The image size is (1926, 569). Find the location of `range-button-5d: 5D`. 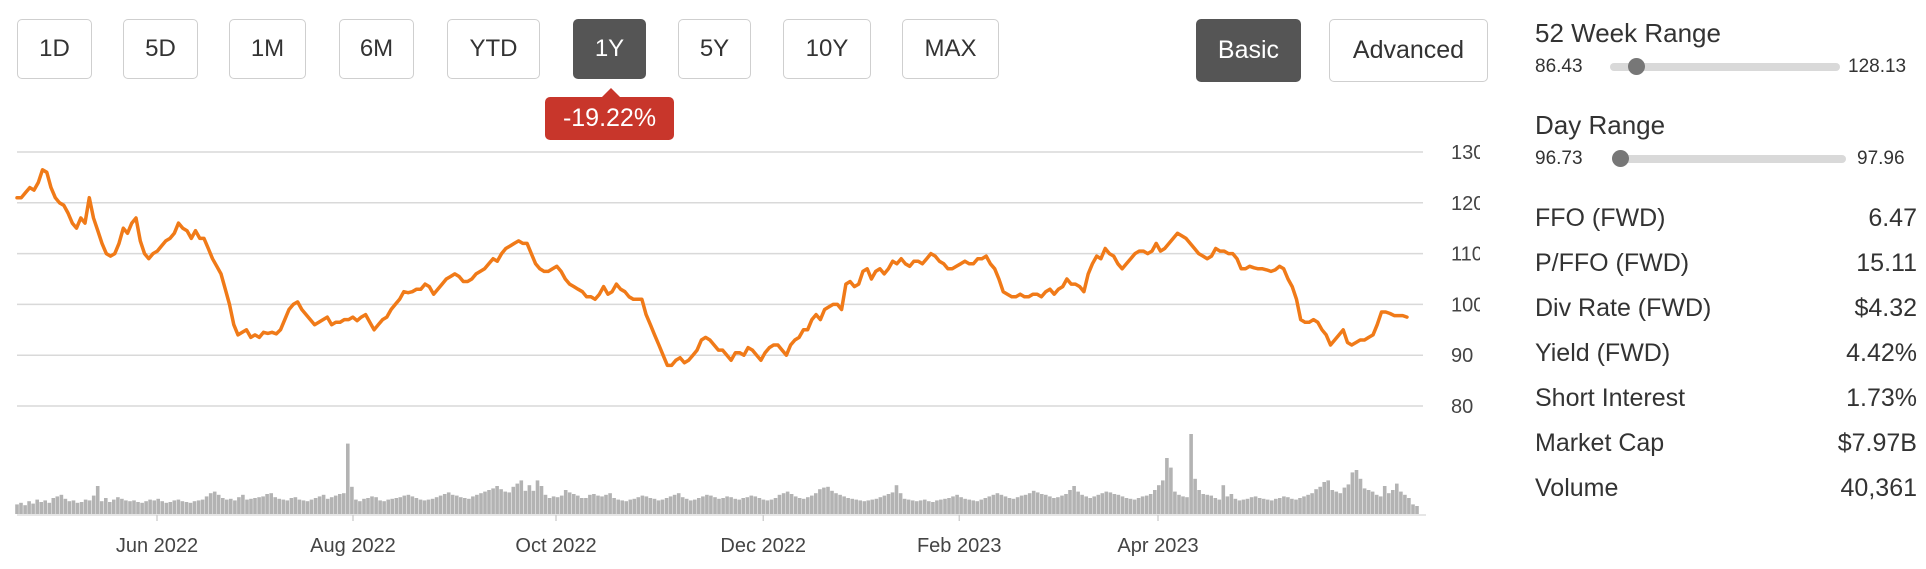

range-button-5d: 5D is located at coordinates (160, 49).